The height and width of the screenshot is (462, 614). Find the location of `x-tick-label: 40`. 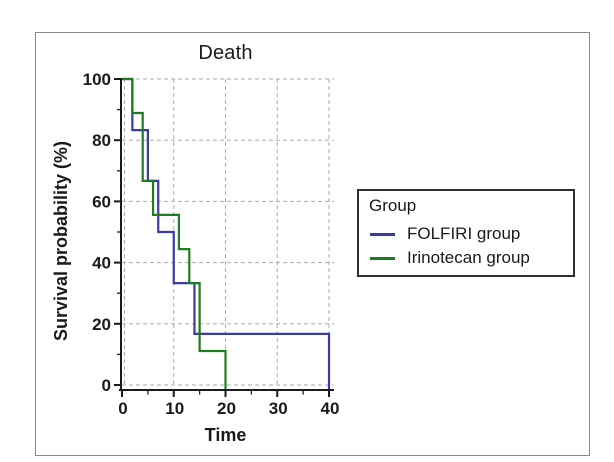

x-tick-label: 40 is located at coordinates (330, 408).